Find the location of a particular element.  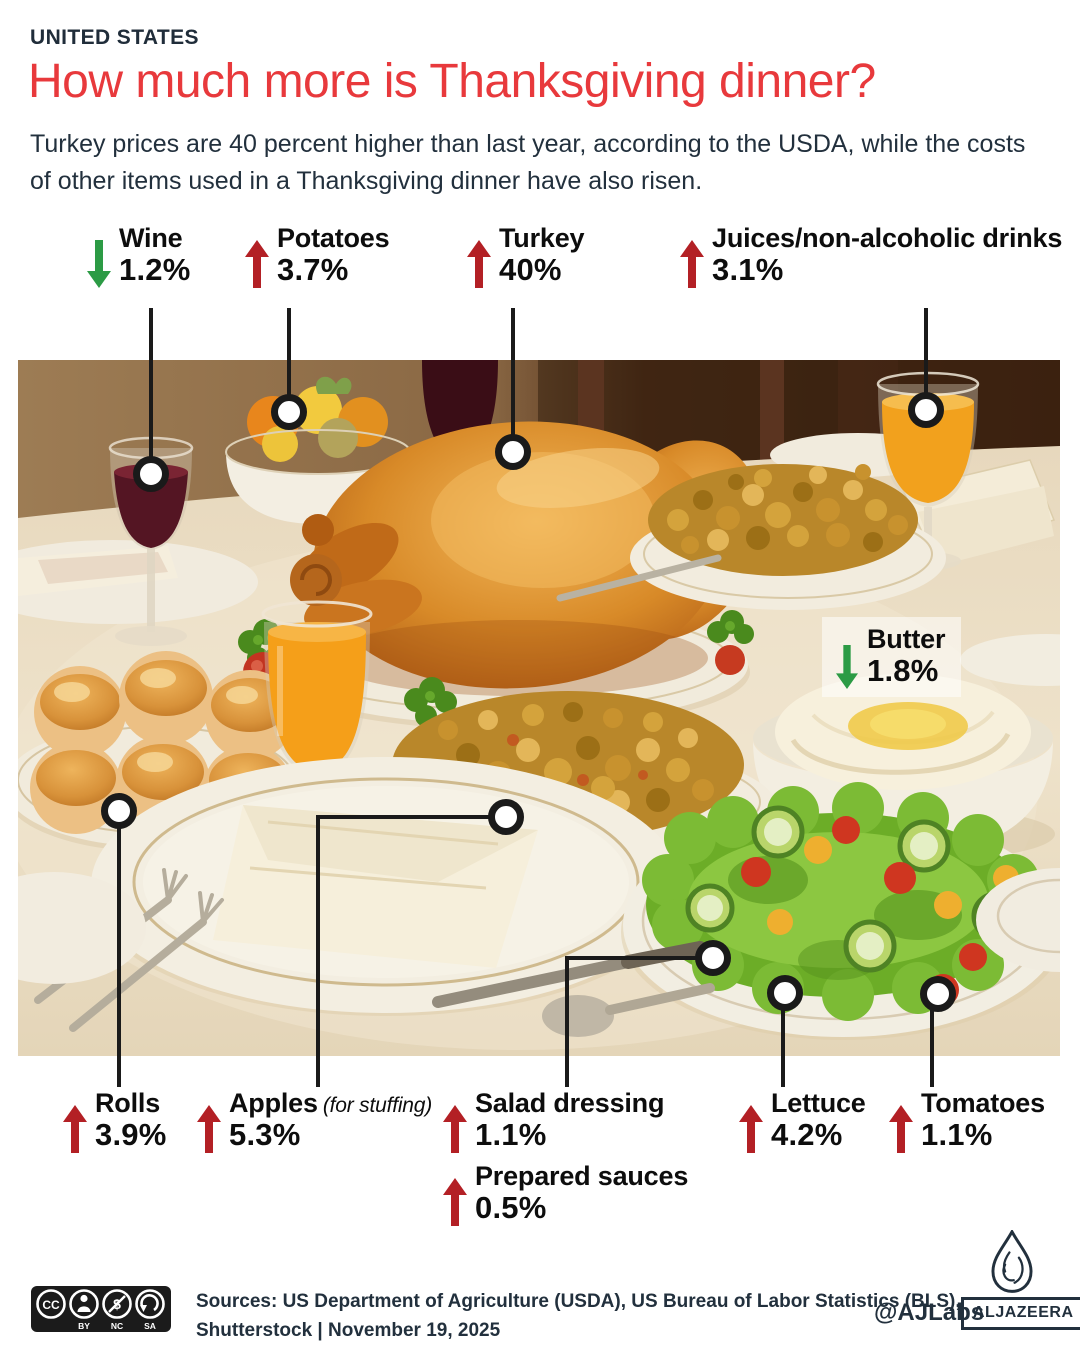

marker-dot-turkey is located at coordinates (513, 452).